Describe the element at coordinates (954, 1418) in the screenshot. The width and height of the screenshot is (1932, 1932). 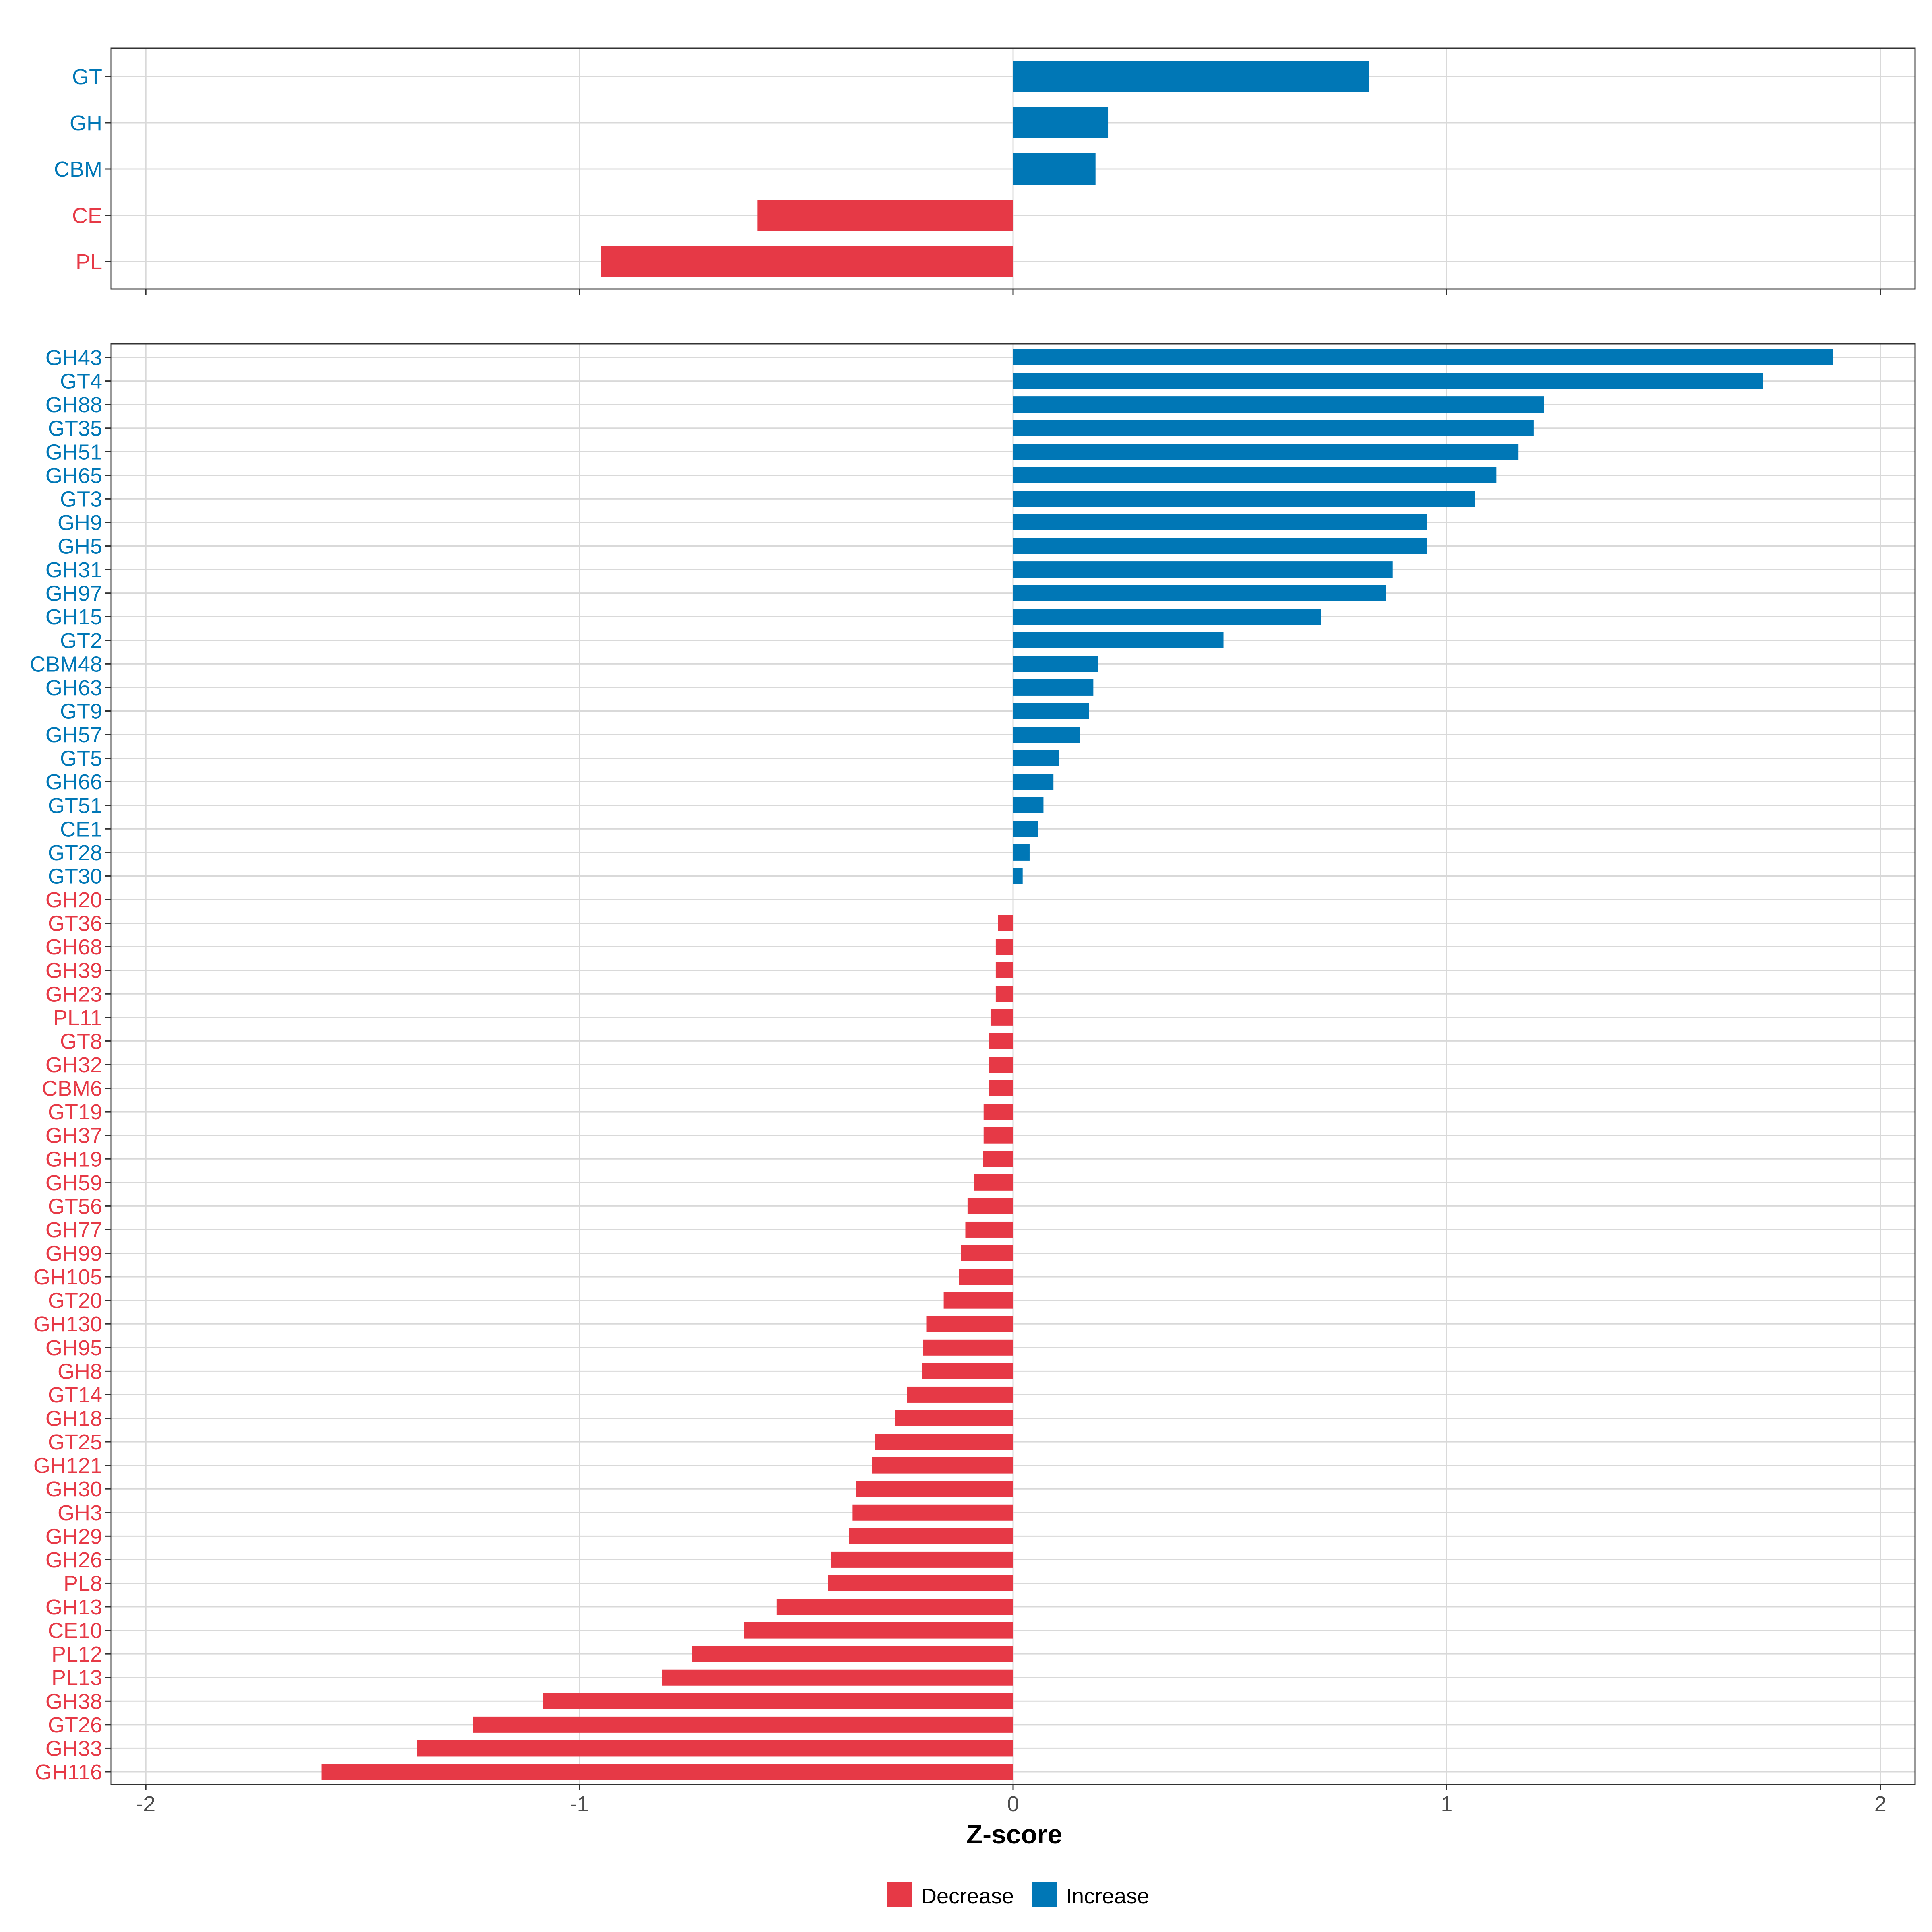
I see `bar-gh18` at that location.